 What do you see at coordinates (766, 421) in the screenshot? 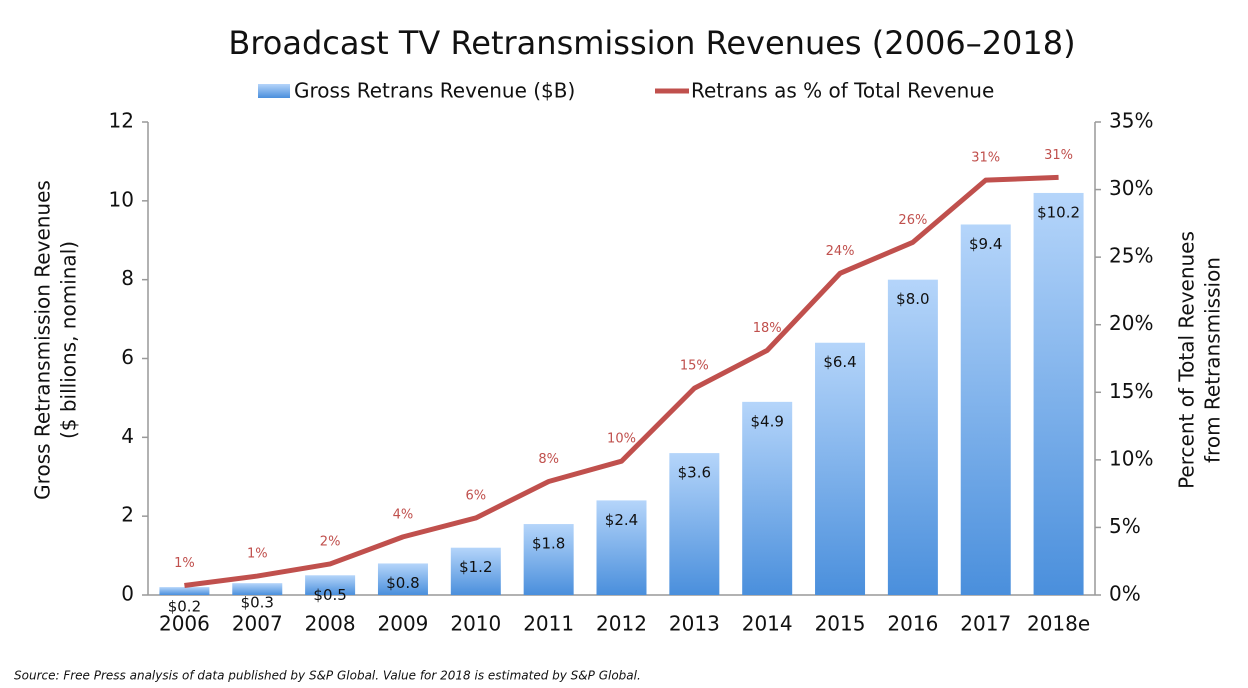
I see `bar-value-label: $4.9` at bounding box center [766, 421].